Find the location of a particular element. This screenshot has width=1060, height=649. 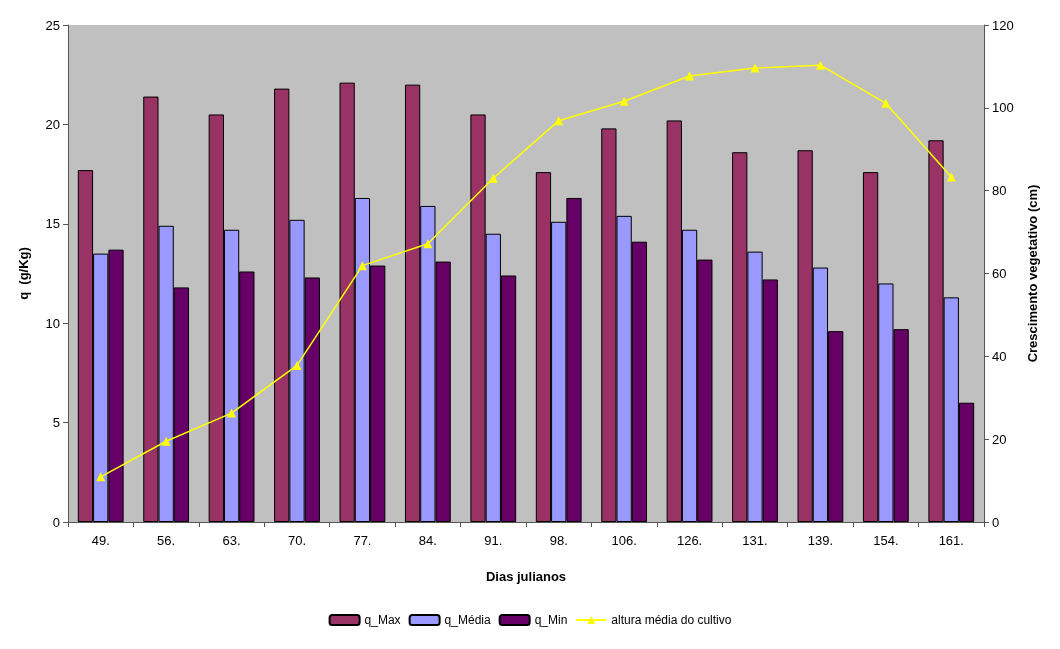

legend-label: q_Max is located at coordinates (382, 620).